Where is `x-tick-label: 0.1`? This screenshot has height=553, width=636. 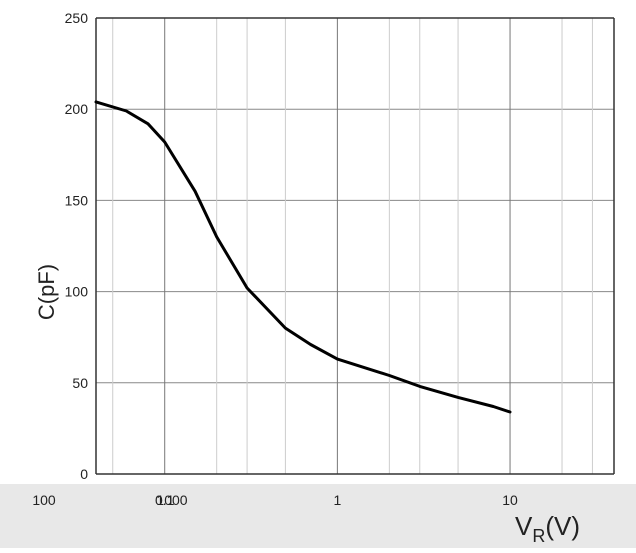
x-tick-label: 0.1 is located at coordinates (165, 500).